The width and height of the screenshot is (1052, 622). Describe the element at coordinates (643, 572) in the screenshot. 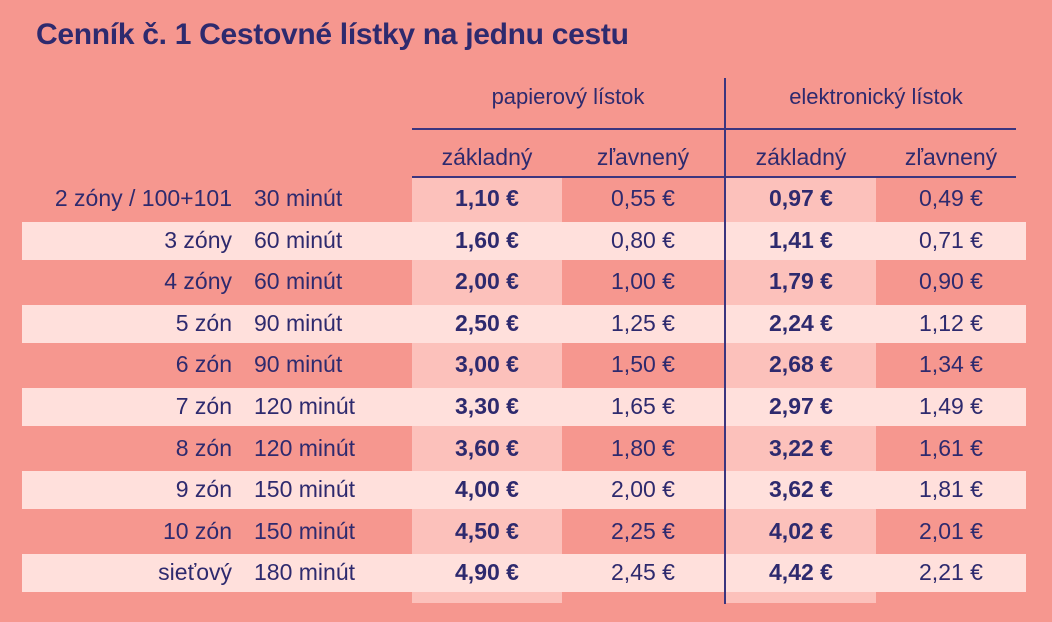

I see `cell-paper-reduced: 2,45 €` at that location.